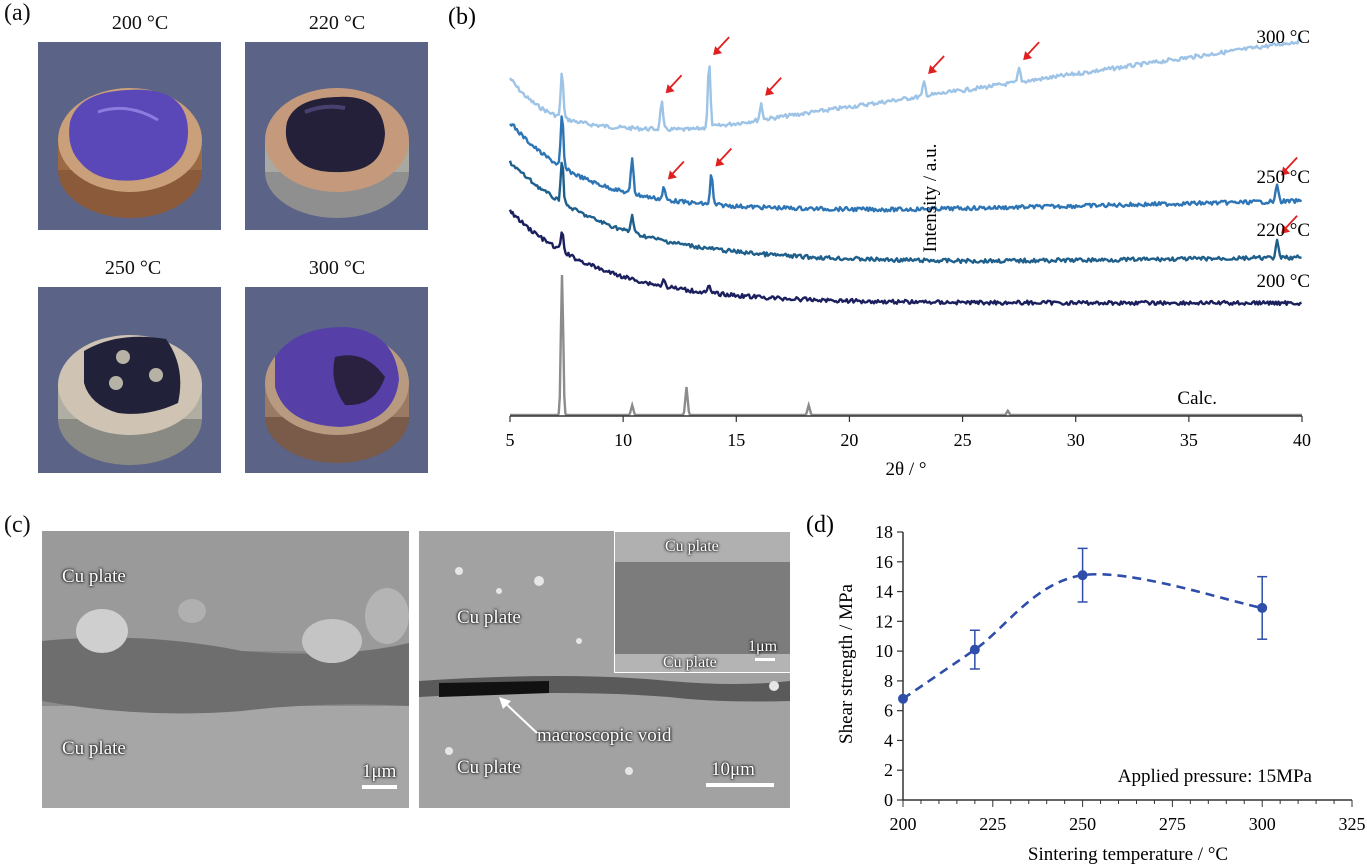 The image size is (1367, 868). Describe the element at coordinates (963, 440) in the screenshot. I see `x-tick-label: 25` at that location.